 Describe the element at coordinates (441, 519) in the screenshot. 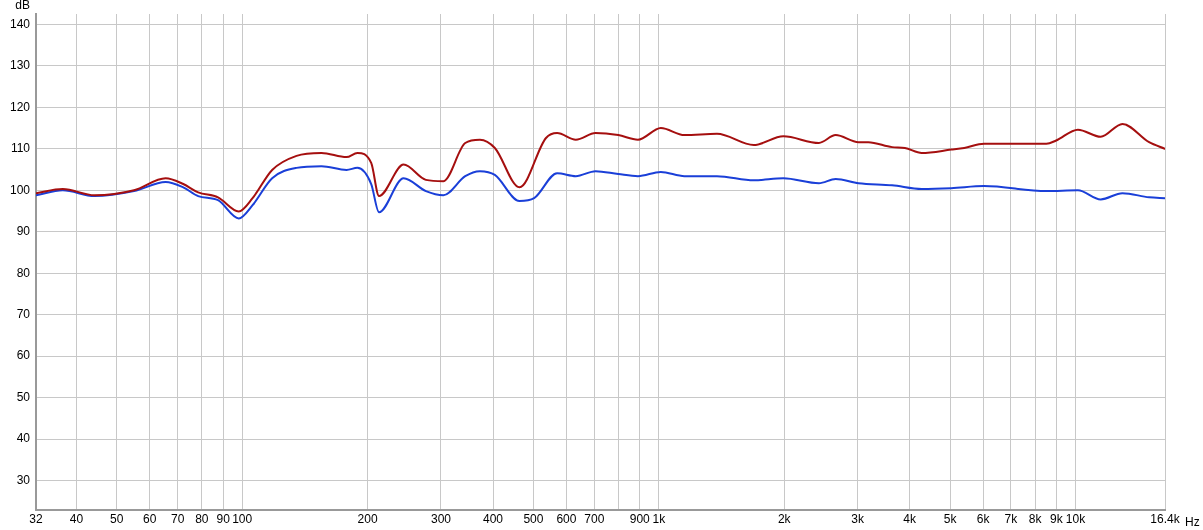

I see `x-tick-label: 300` at that location.